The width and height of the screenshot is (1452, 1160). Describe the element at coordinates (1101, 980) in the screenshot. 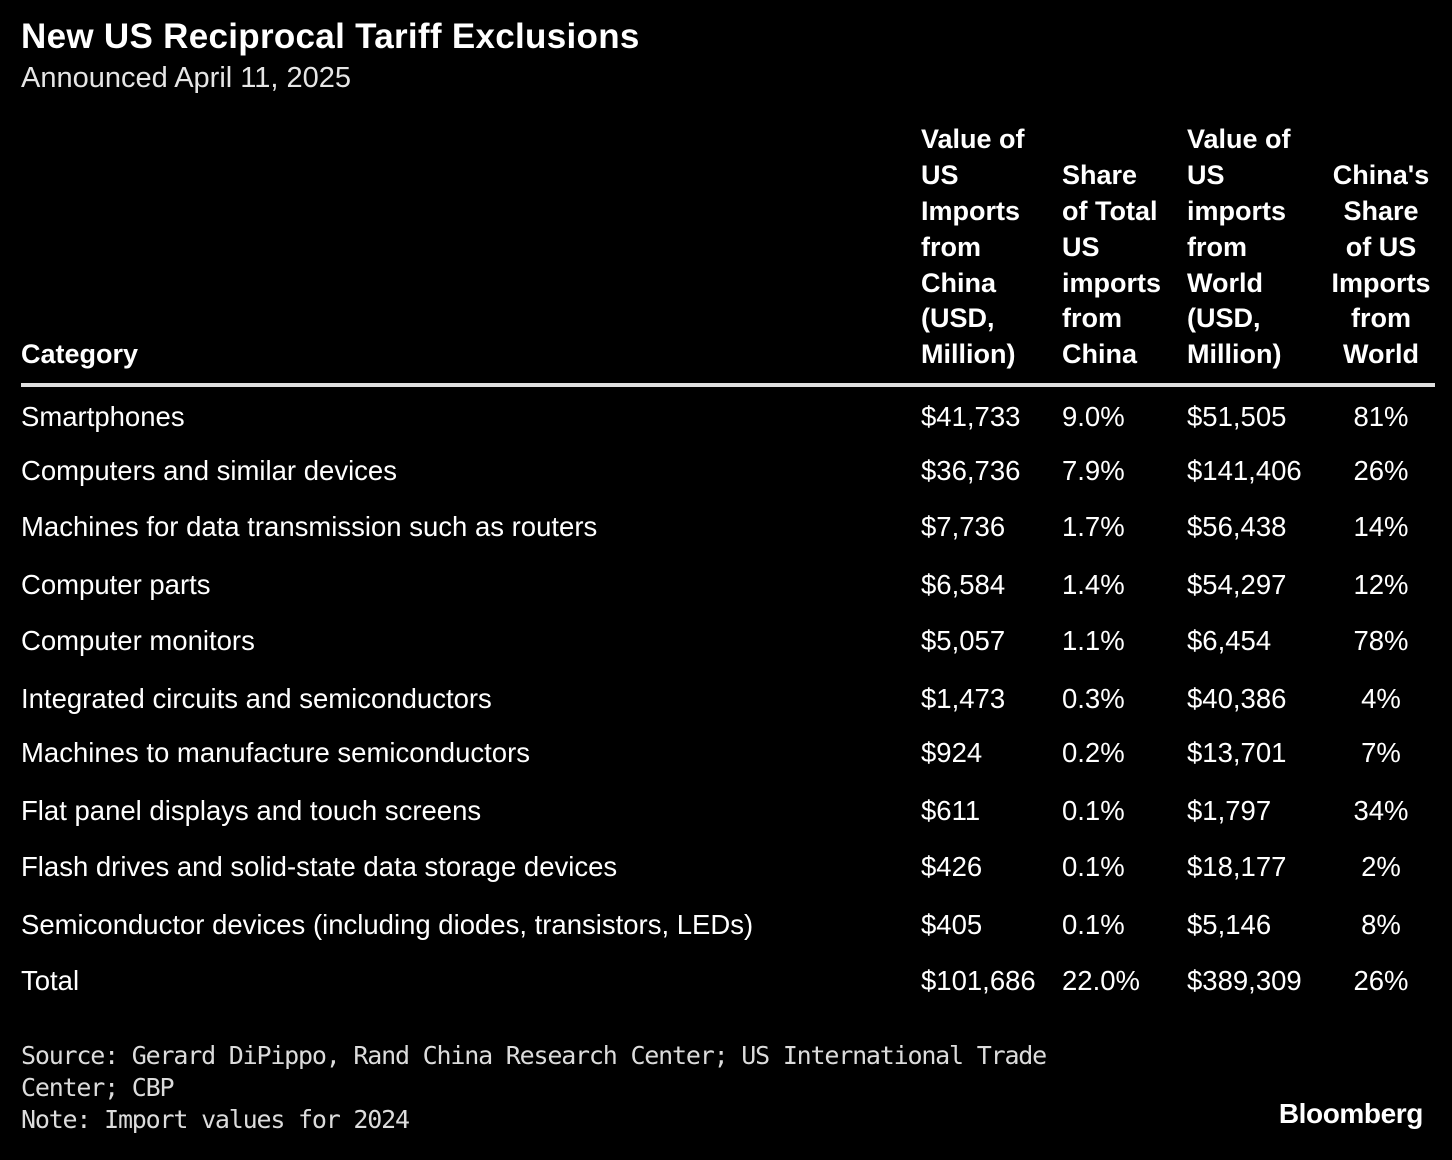

I see `row-value: 22.0%` at that location.